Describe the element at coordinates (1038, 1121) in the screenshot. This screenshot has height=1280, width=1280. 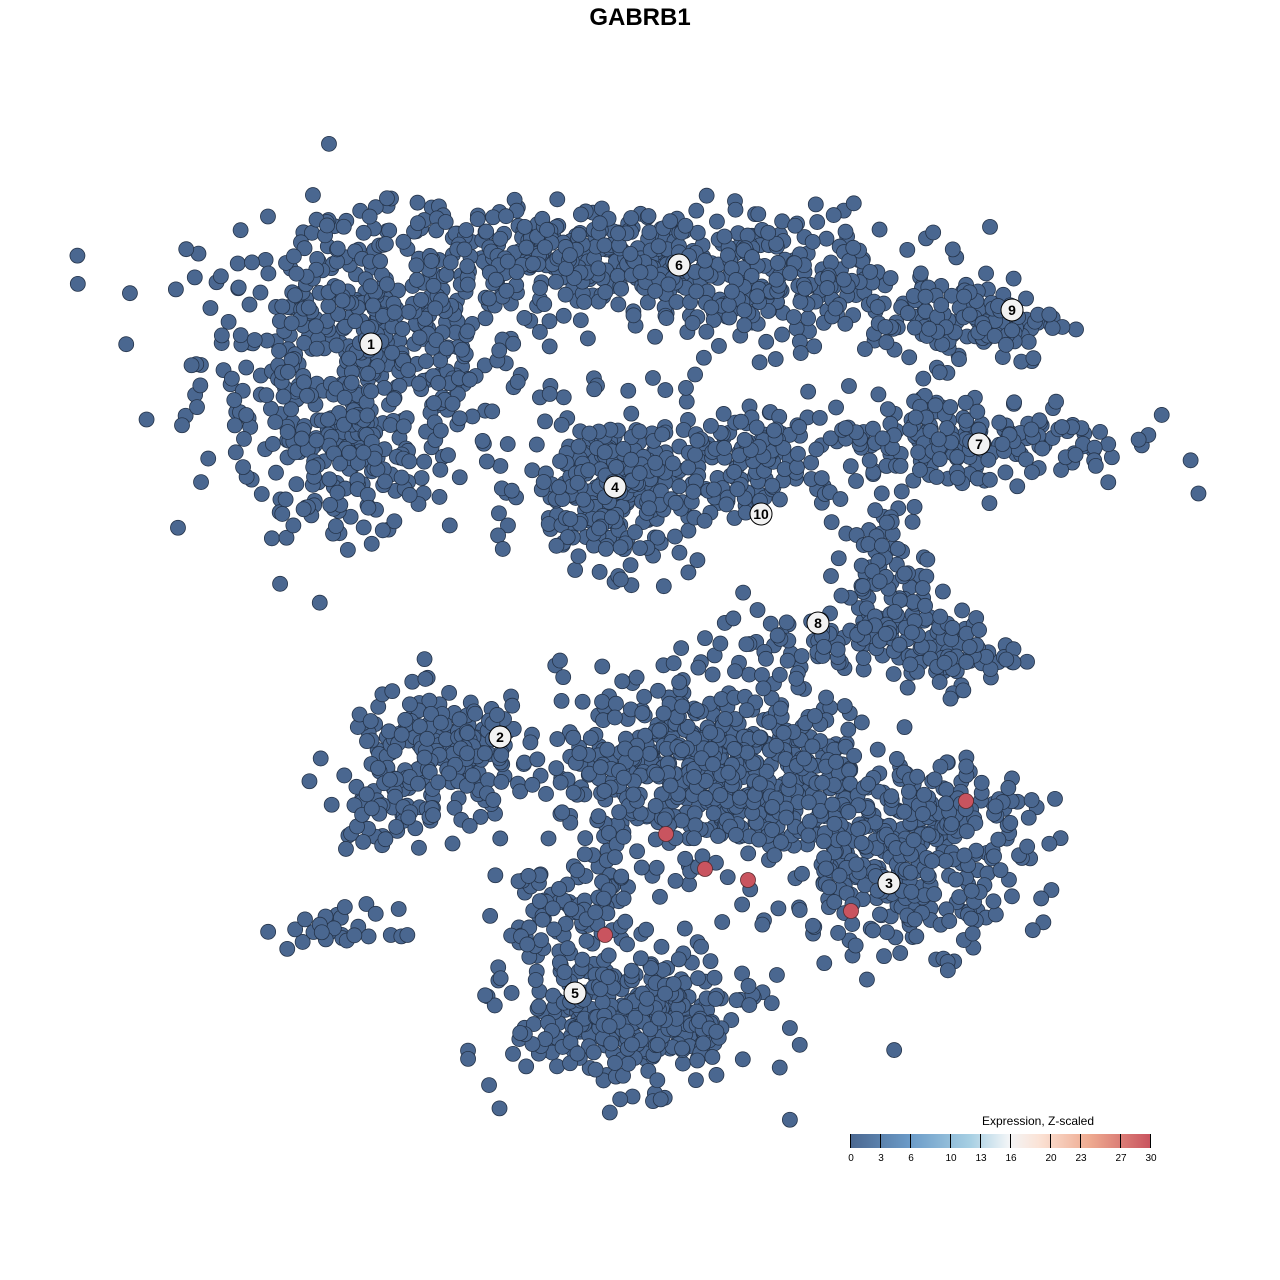
I see `legend-title: Expression, Z-scaled` at that location.